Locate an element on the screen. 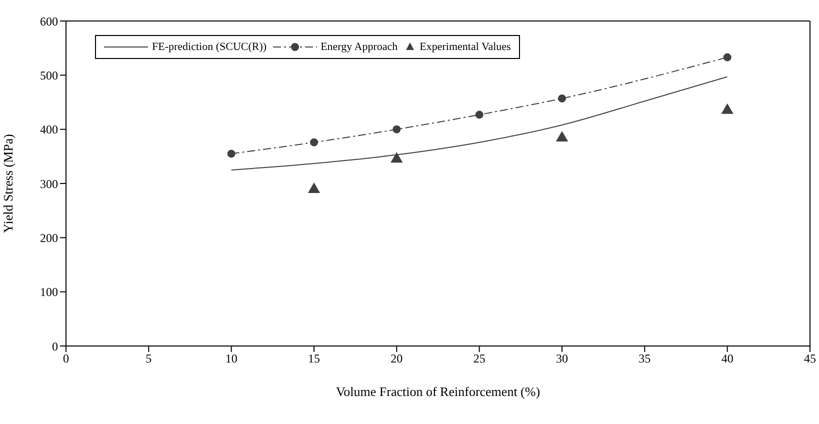 This screenshot has width=819, height=424. y-tick-label: 100 is located at coordinates (49, 292).